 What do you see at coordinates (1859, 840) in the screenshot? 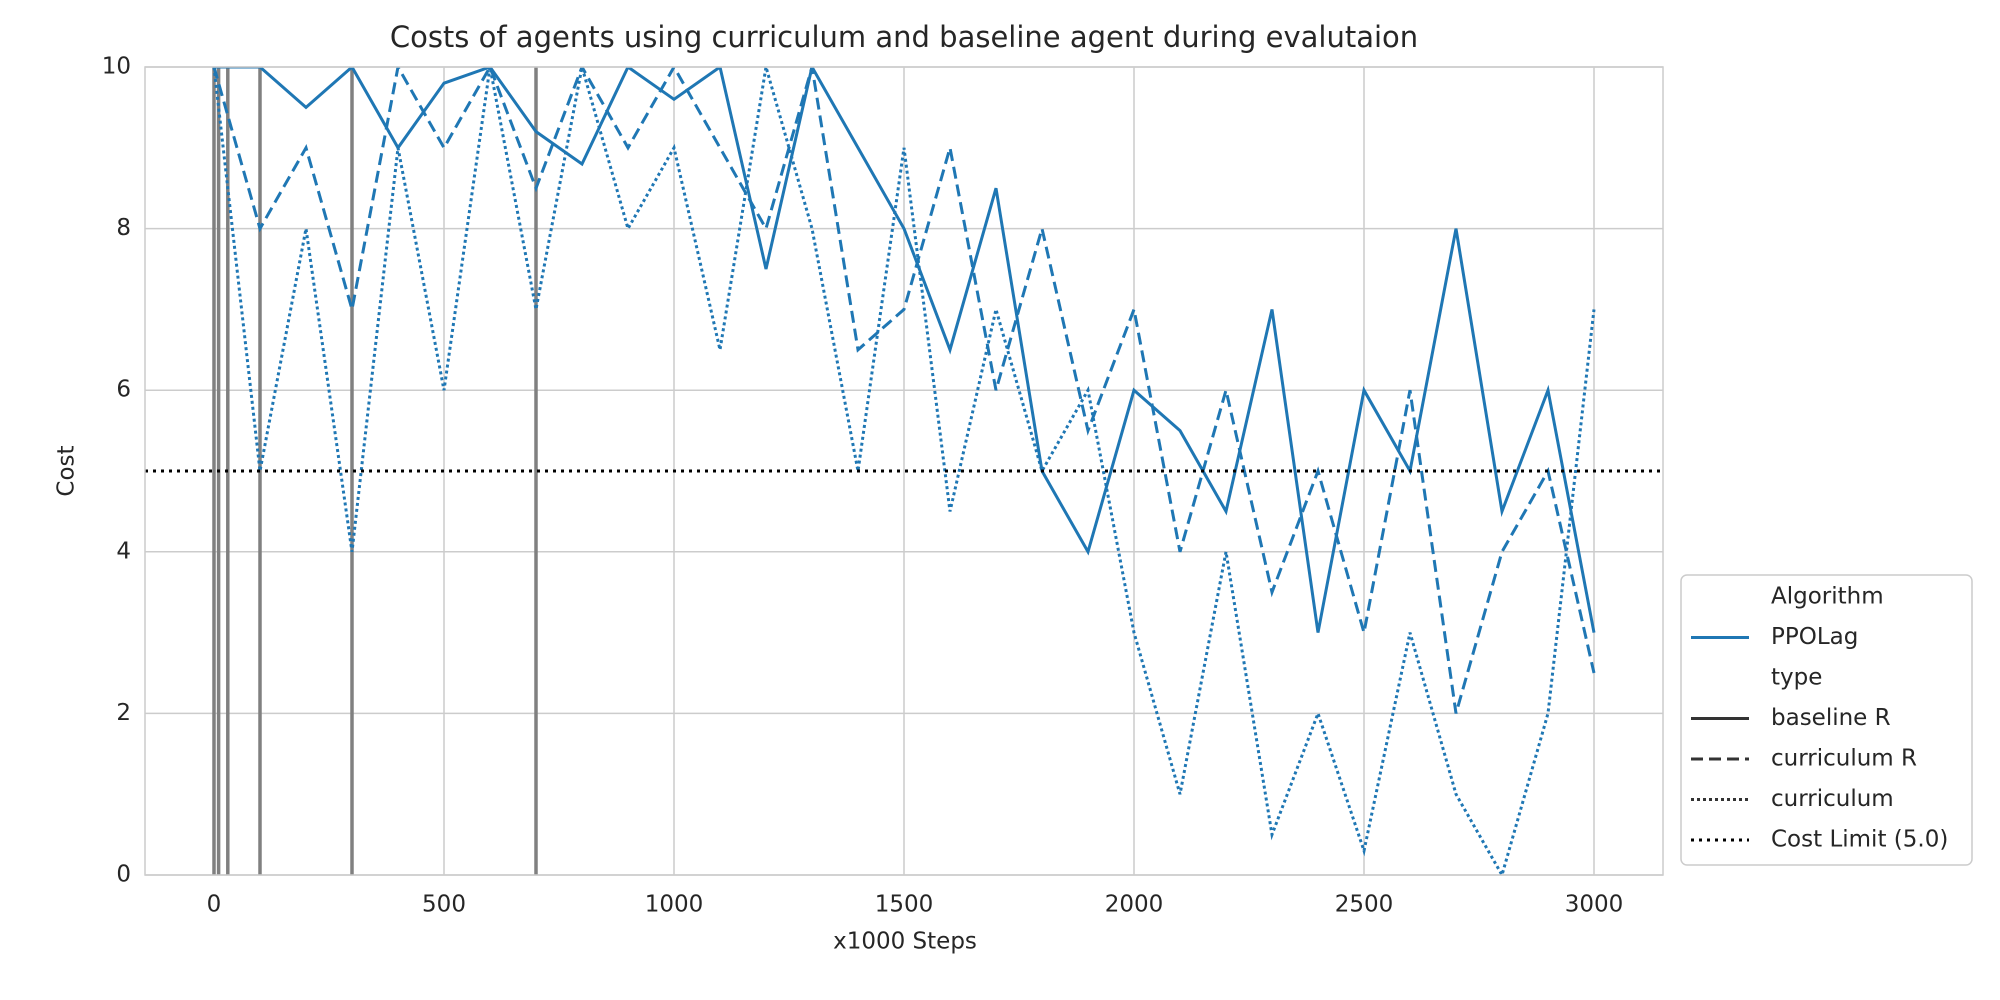
I see `legend-label: Cost Limit (5.0)` at bounding box center [1859, 840].